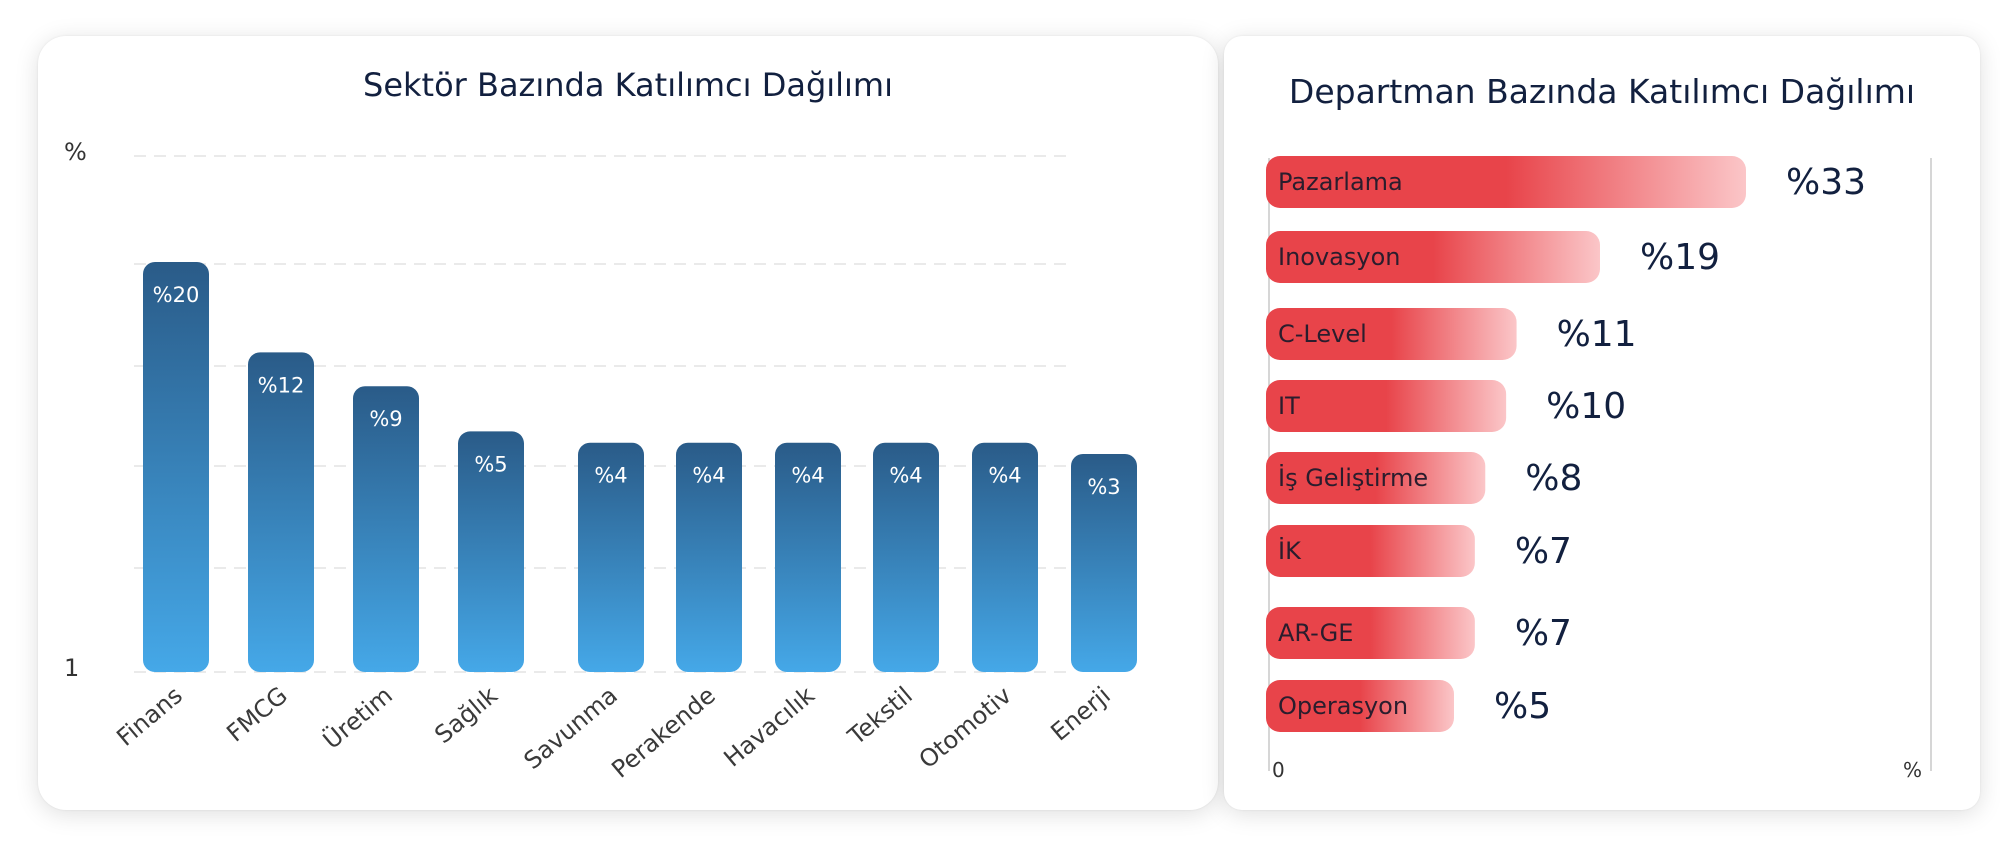 The width and height of the screenshot is (2000, 851). I want to click on department-category-label: C-Level, so click(1322, 334).